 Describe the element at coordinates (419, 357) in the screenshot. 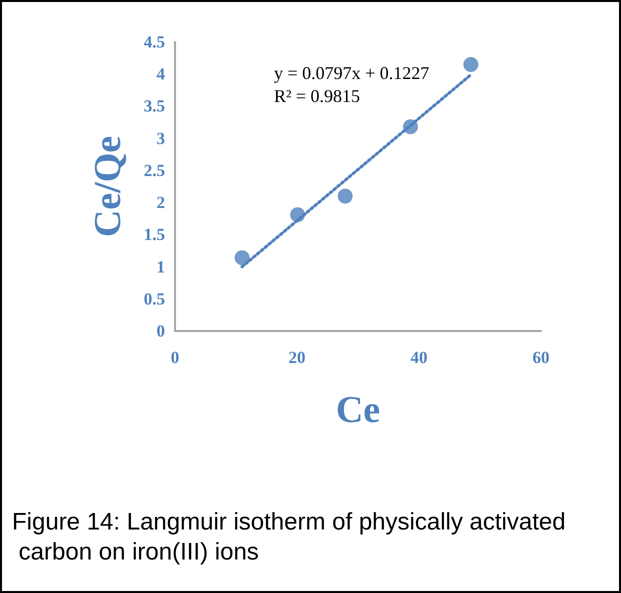

I see `x-tick-label: 40` at that location.